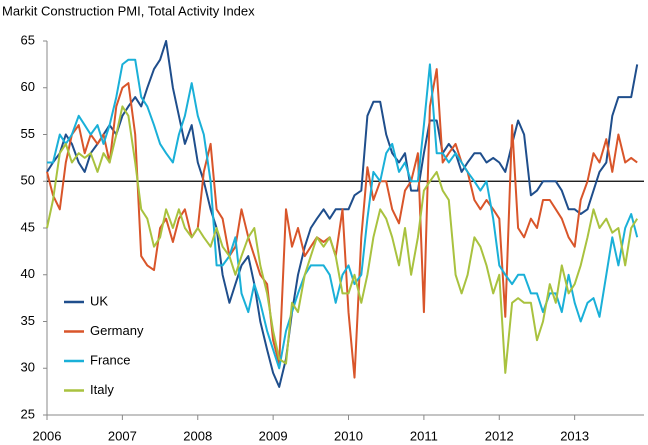 This screenshot has width=648, height=445. I want to click on x-tick-label: 2011, so click(424, 435).